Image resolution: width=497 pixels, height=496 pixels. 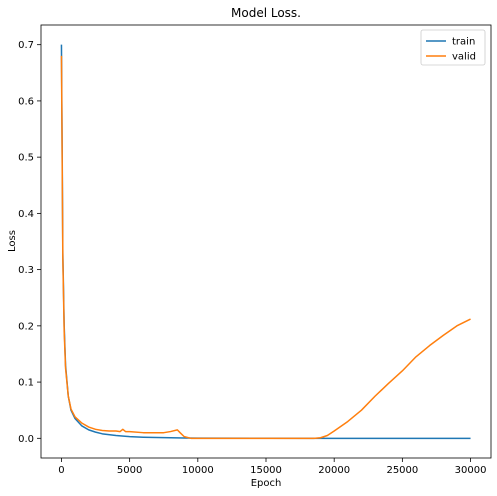 I want to click on legend-label-train: train, so click(x=463, y=42).